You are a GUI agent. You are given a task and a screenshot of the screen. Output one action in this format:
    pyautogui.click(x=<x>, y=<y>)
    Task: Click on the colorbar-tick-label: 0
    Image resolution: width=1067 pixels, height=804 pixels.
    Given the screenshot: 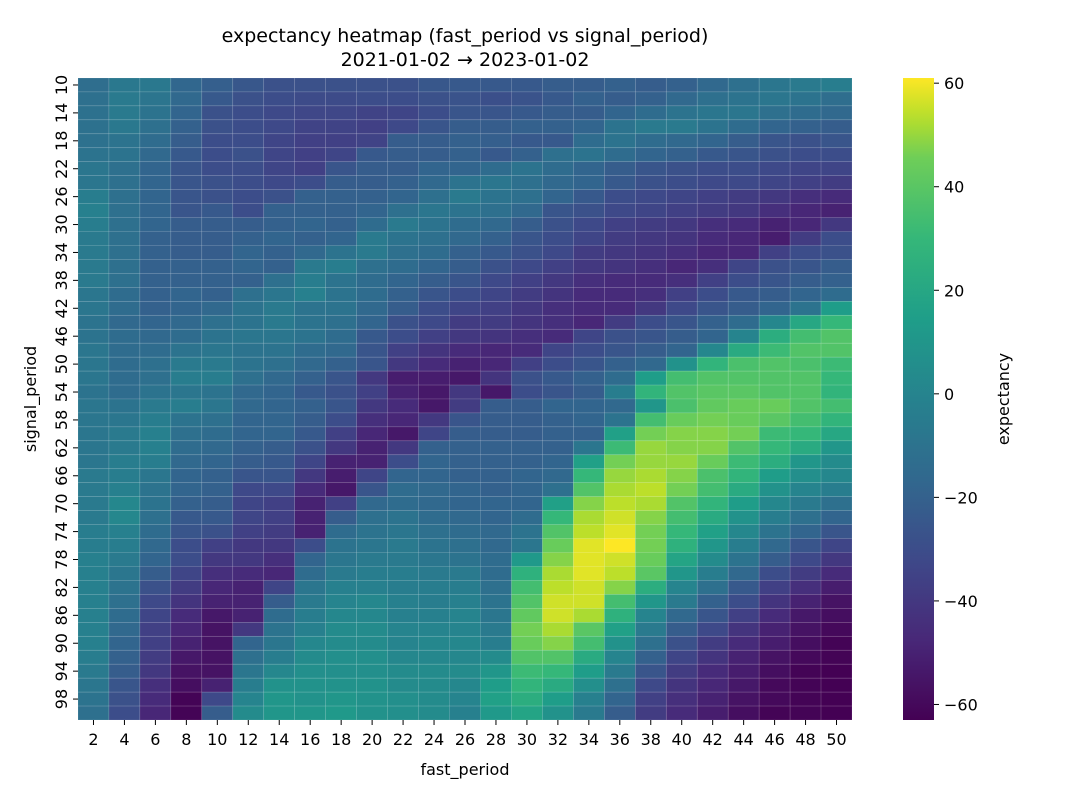 What is the action you would take?
    pyautogui.click(x=949, y=394)
    